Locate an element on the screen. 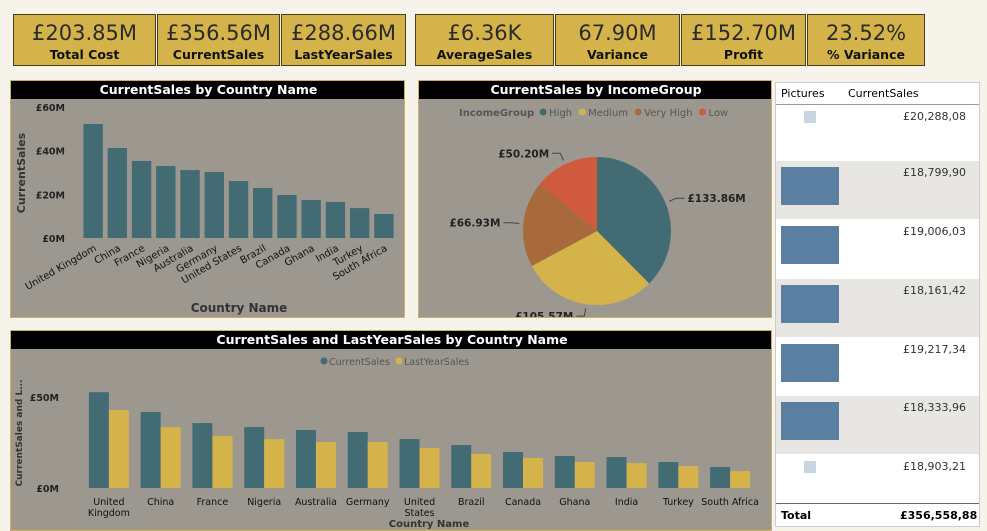 The image size is (987, 531). kpi-label: Profit is located at coordinates (743, 54).